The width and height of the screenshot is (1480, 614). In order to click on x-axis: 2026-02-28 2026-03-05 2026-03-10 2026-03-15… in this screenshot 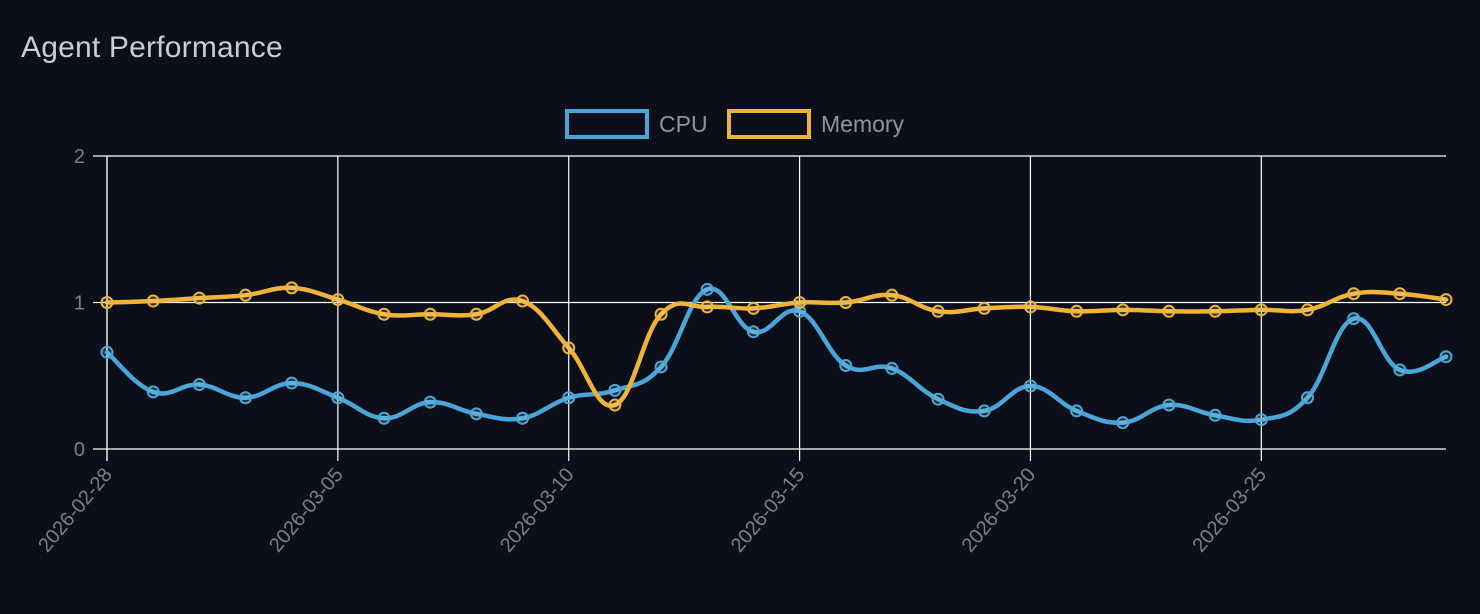, I will do `click(652, 503)`.